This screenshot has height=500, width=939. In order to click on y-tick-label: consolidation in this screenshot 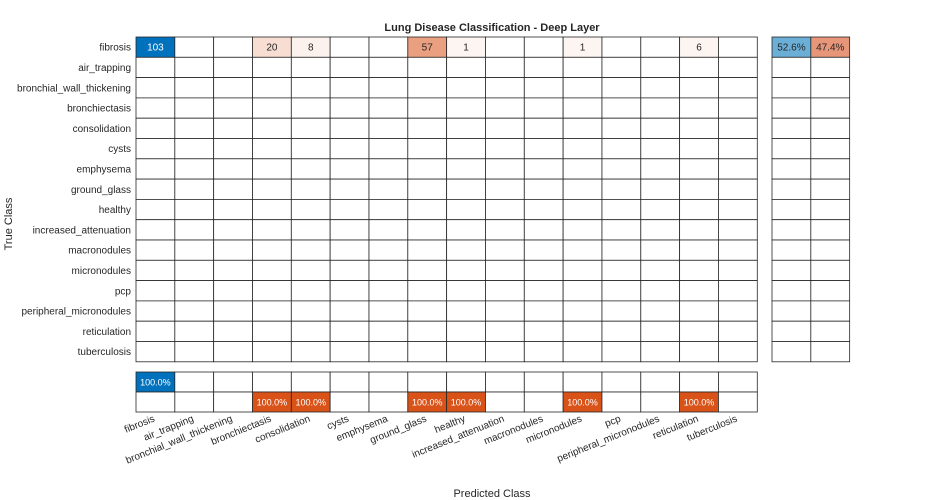, I will do `click(102, 129)`.